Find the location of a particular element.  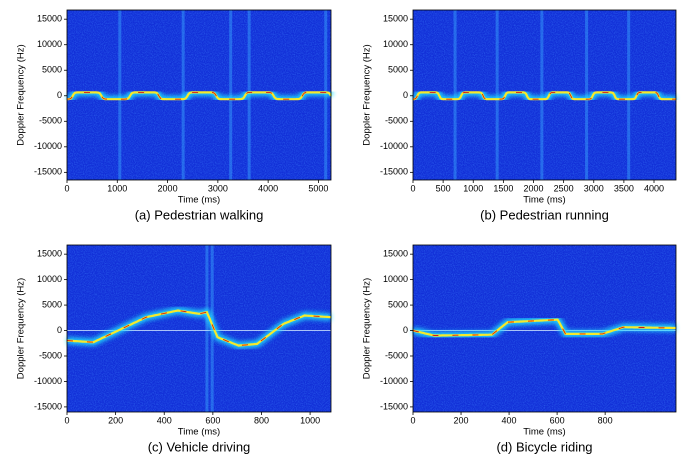

panel-caption: (d) Bicycle riding is located at coordinates (544, 446).